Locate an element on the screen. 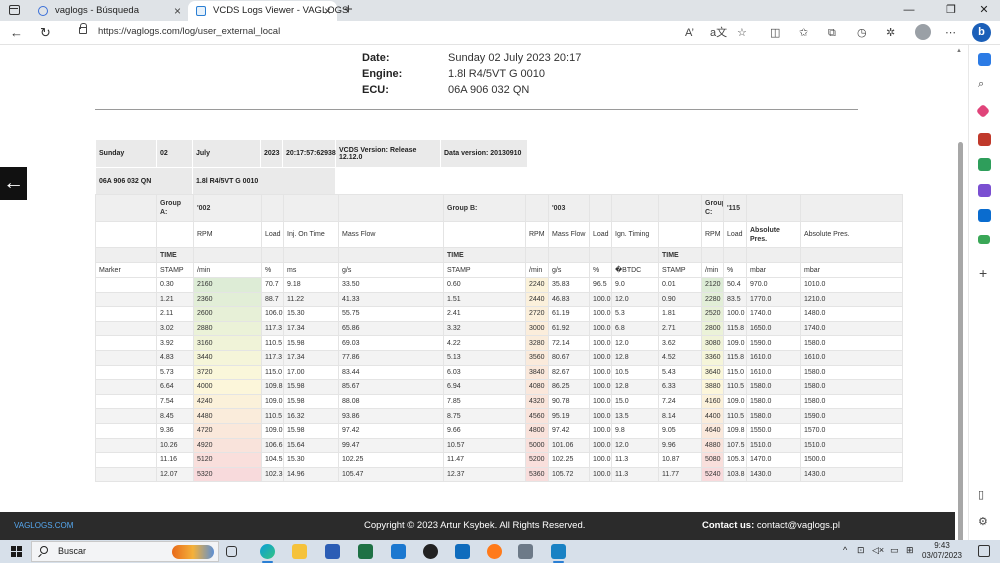  back-icon: ← is located at coordinates (16, 32).